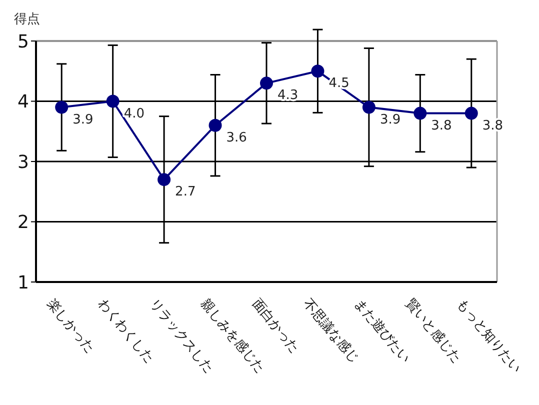  What do you see at coordinates (185, 192) in the screenshot?
I see `data-label: 2.7` at bounding box center [185, 192].